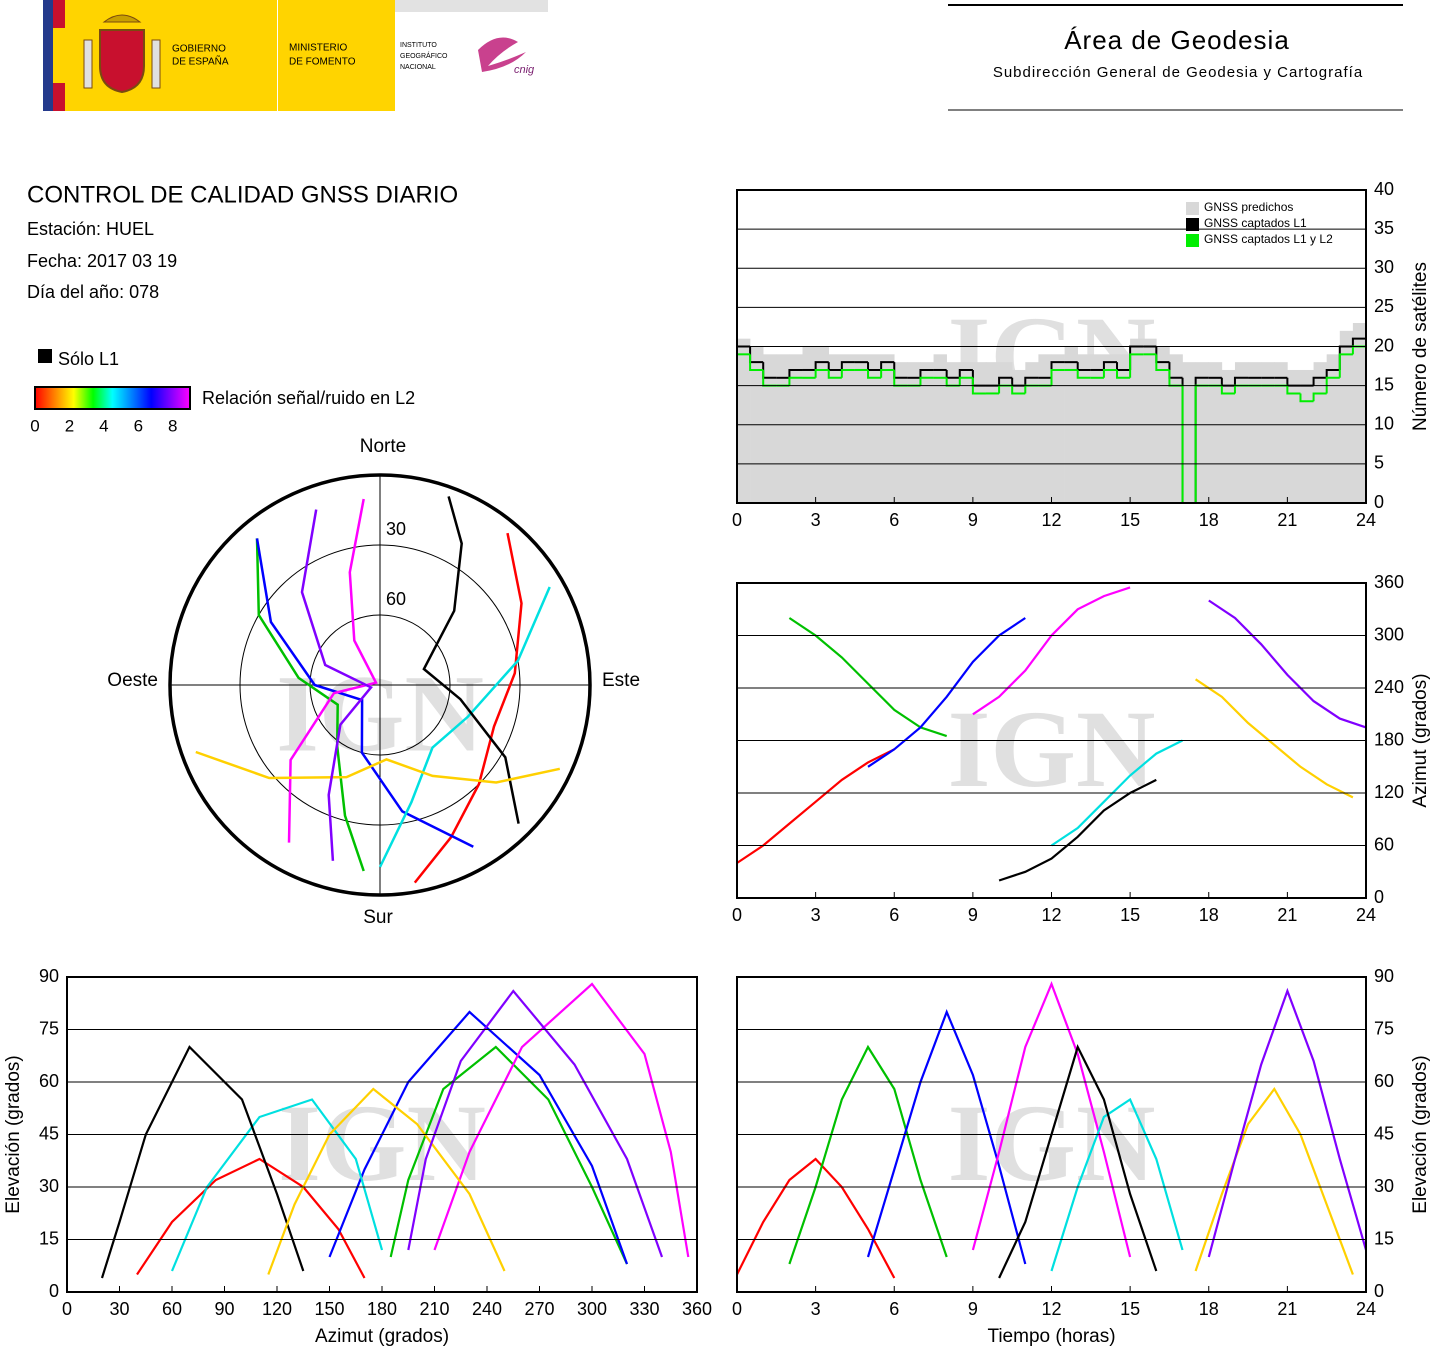  Describe the element at coordinates (383, 446) in the screenshot. I see `direction-label: Norte` at that location.